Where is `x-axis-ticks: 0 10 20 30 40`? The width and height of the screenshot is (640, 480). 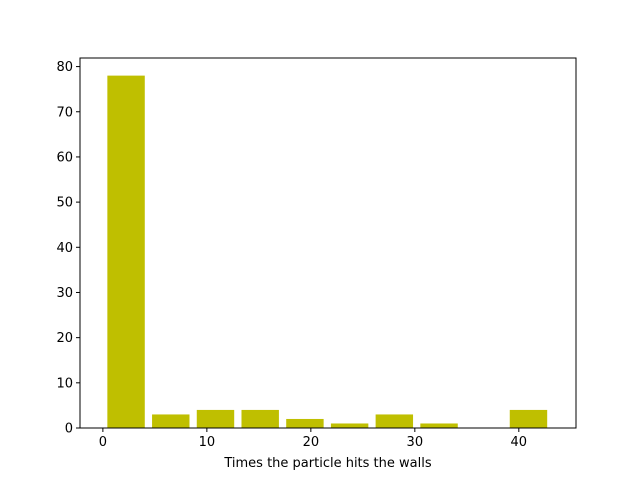 x-axis-ticks: 0 10 20 30 40 is located at coordinates (313, 439).